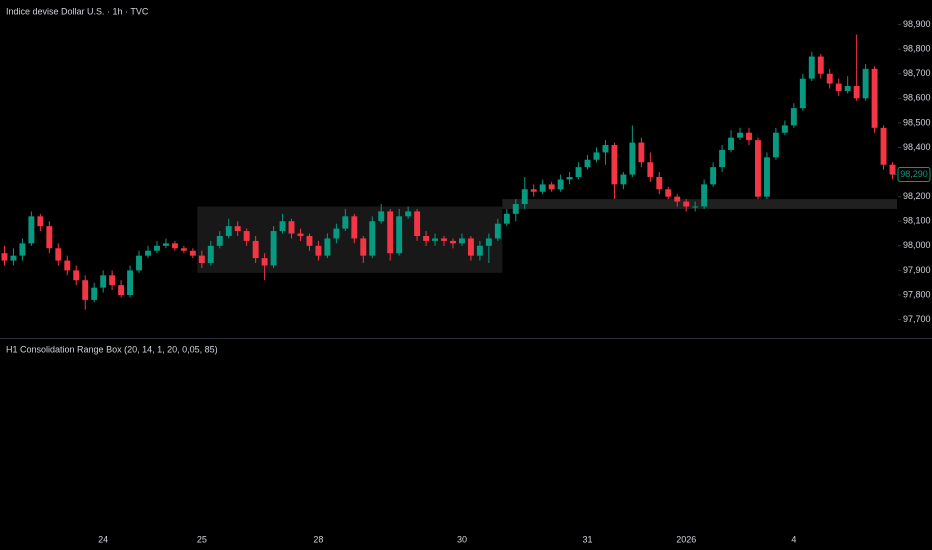 The width and height of the screenshot is (932, 550). Describe the element at coordinates (917, 98) in the screenshot. I see `y-tick-label: 98,600` at that location.